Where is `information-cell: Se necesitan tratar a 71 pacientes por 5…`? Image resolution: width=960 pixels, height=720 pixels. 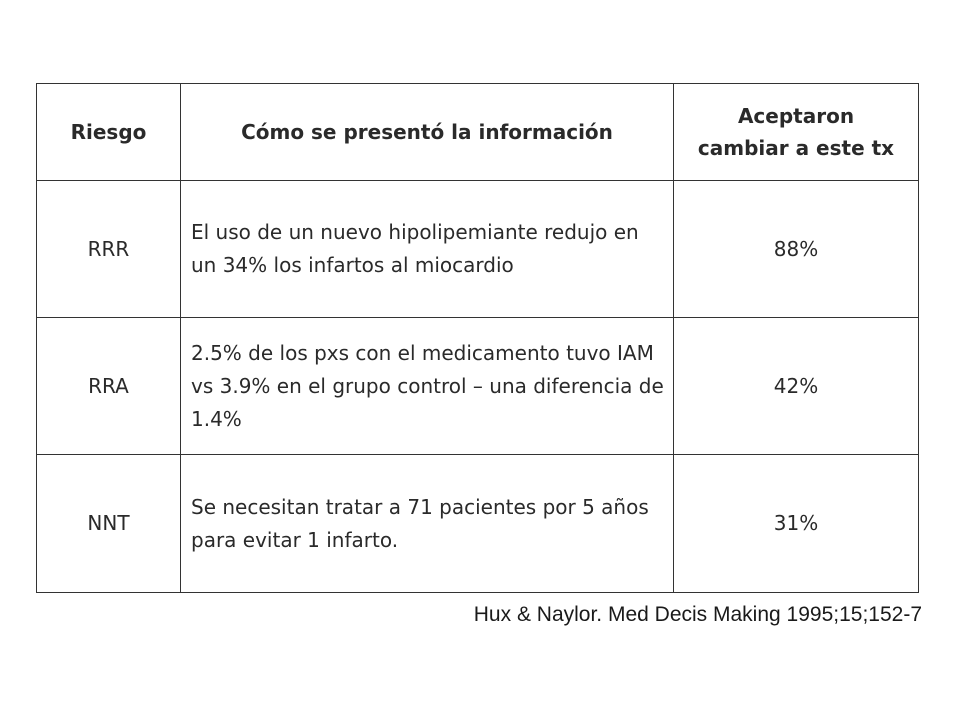 information-cell: Se necesitan tratar a 71 pacientes por 5… is located at coordinates (427, 523).